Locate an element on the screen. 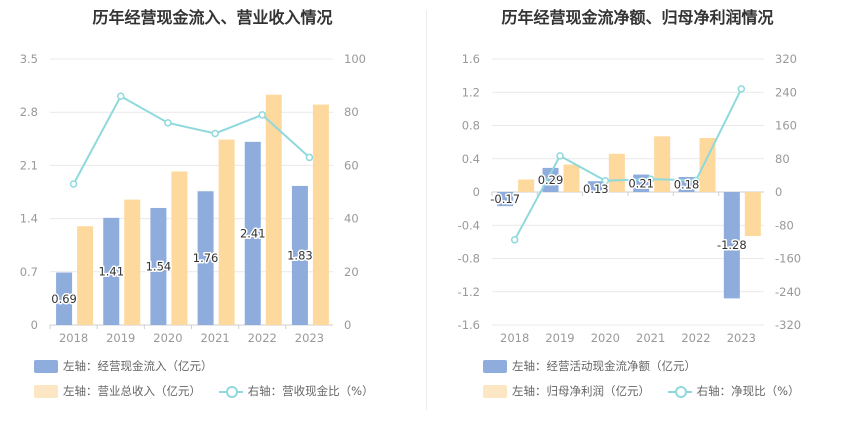  data-label: 0.18 is located at coordinates (687, 185).